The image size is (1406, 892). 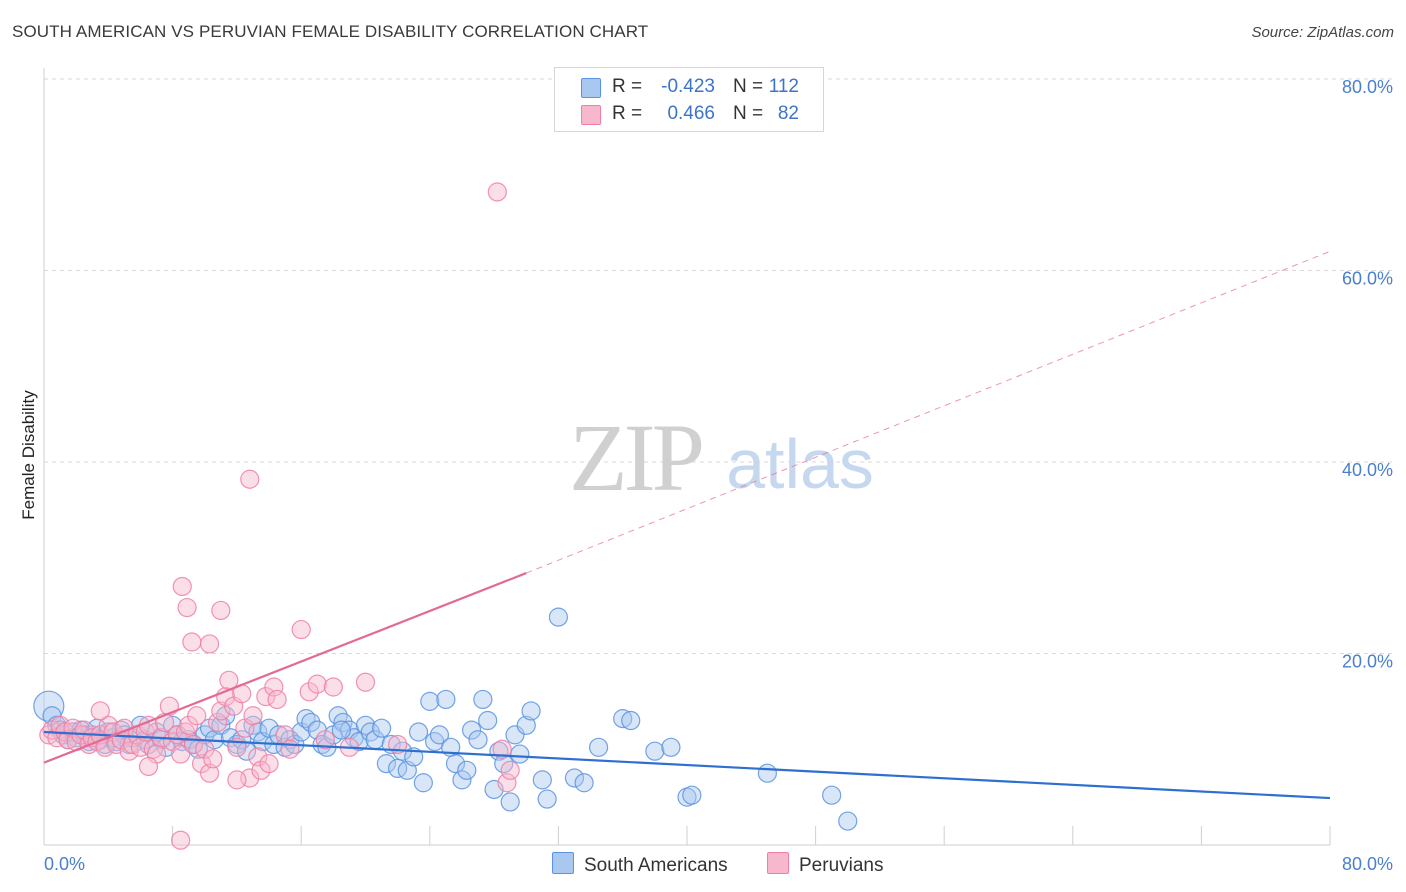 I want to click on trend-line-peruvians, so click(x=285, y=668).